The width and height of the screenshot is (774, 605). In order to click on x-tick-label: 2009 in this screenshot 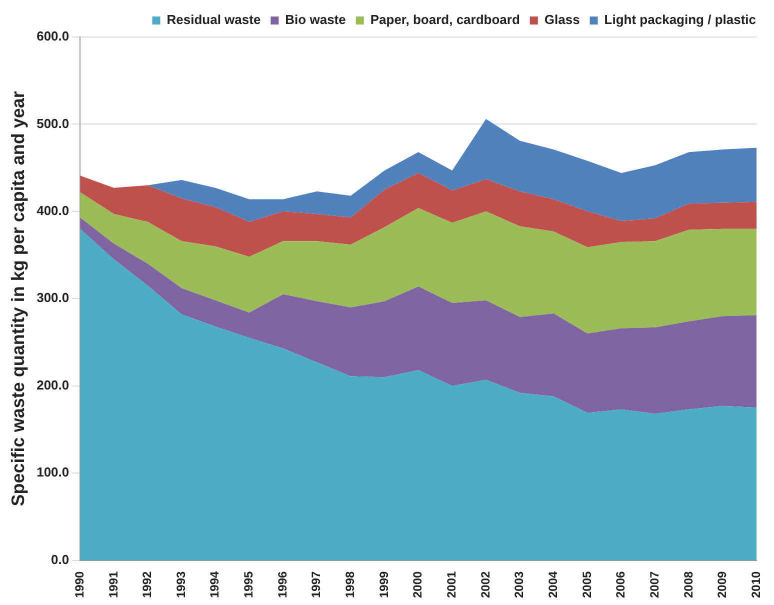, I will do `click(722, 584)`.